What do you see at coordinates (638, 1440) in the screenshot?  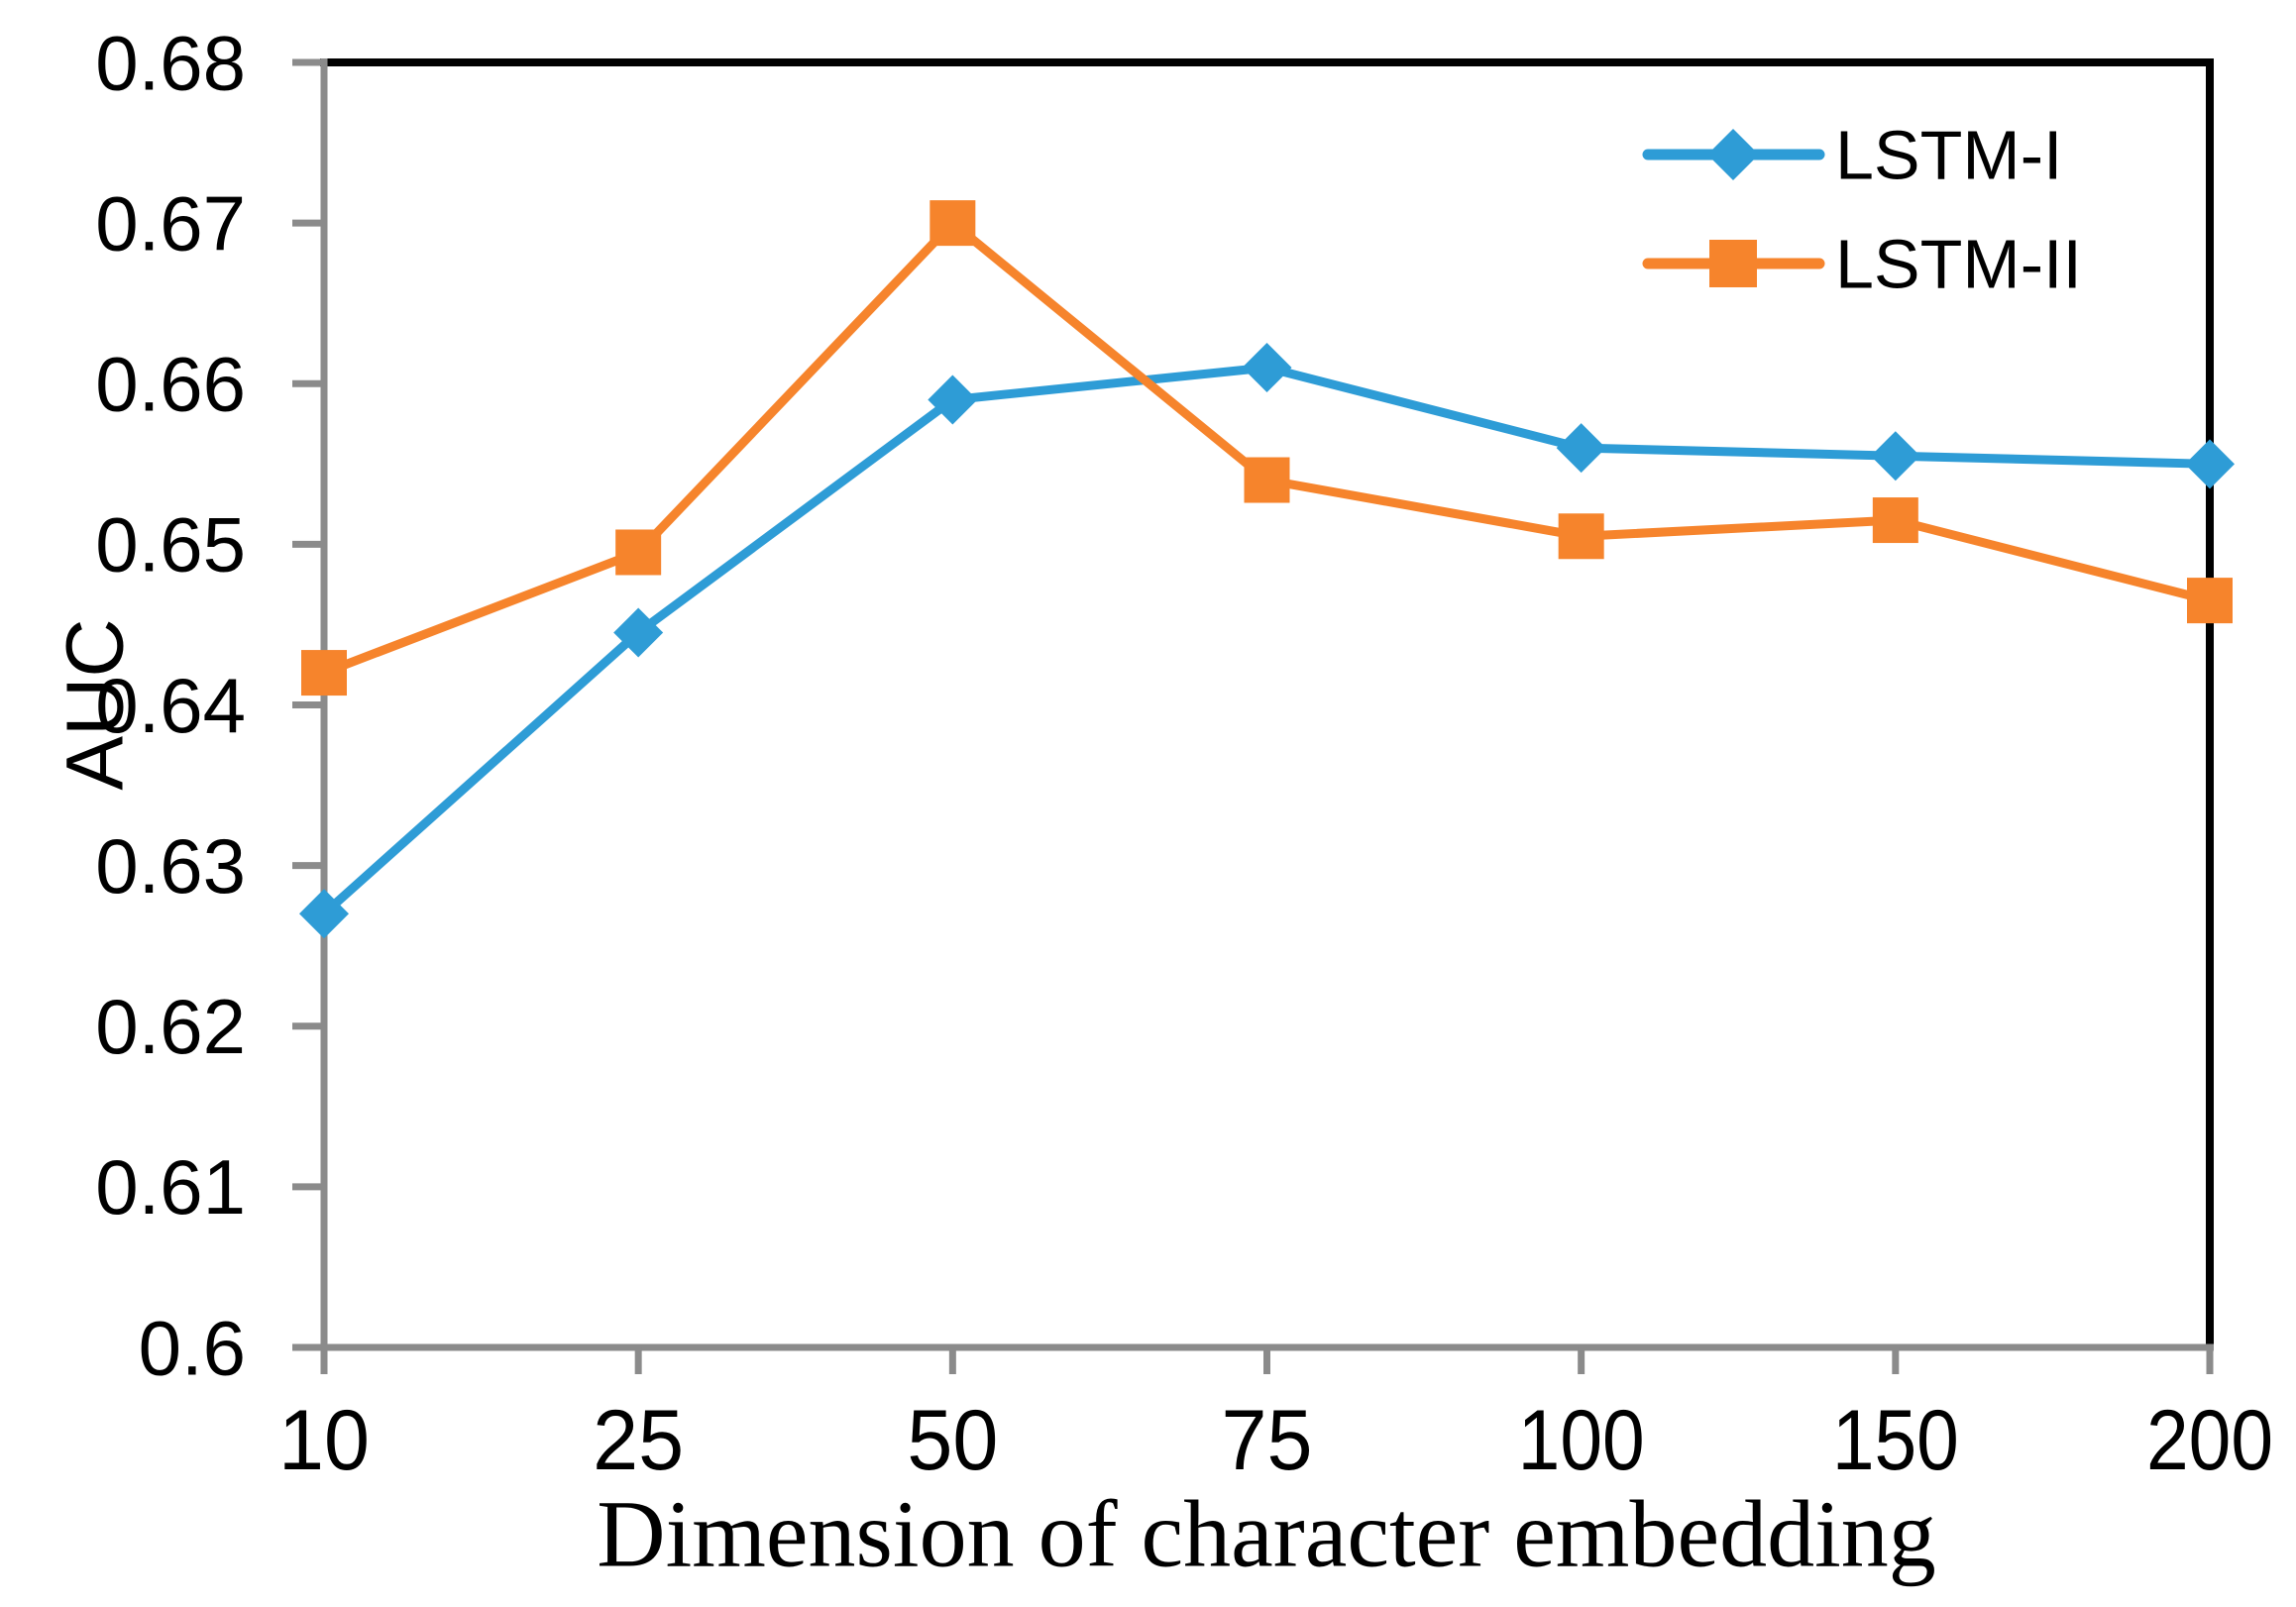 I see `x-tick-label: 25` at bounding box center [638, 1440].